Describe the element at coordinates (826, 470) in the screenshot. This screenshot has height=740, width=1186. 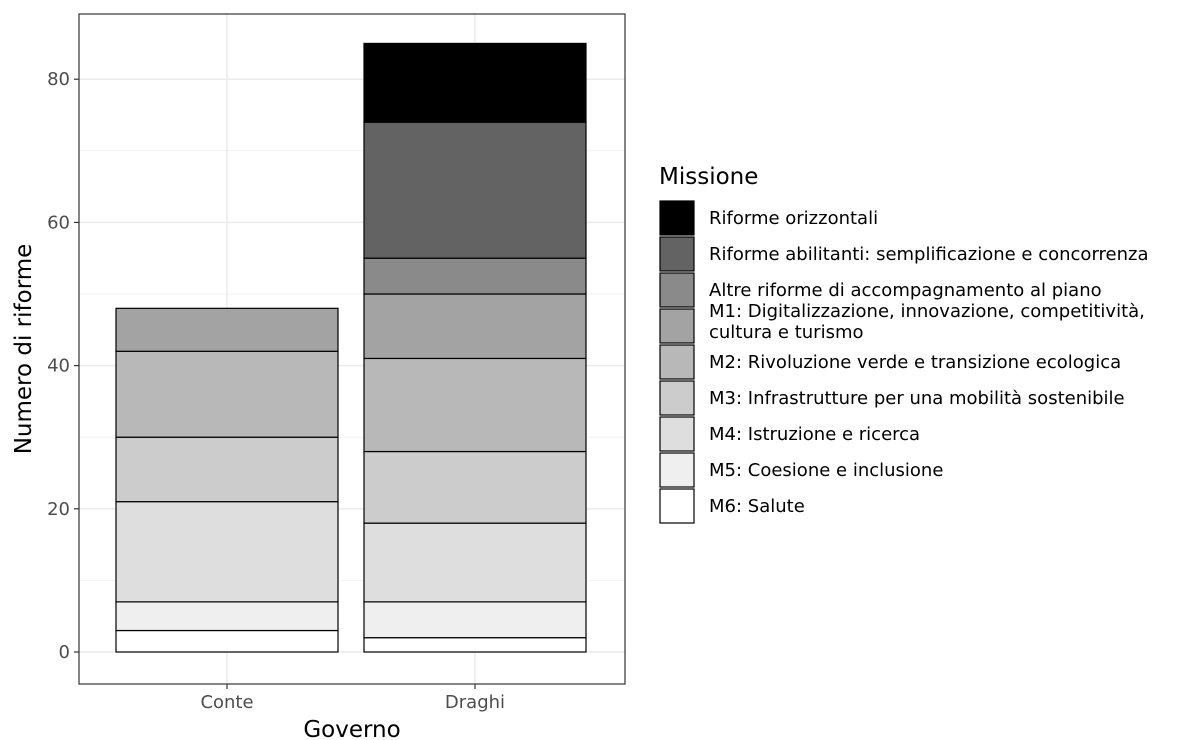
I see `legend-label: M5: Coesione e inclusione` at that location.